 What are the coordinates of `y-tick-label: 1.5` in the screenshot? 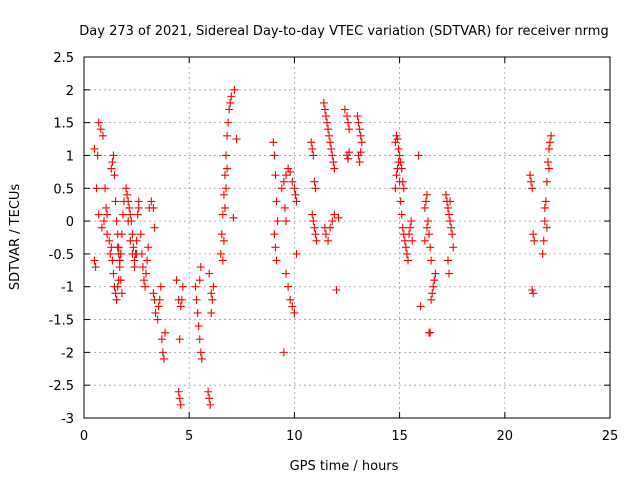 It's located at (63, 124).